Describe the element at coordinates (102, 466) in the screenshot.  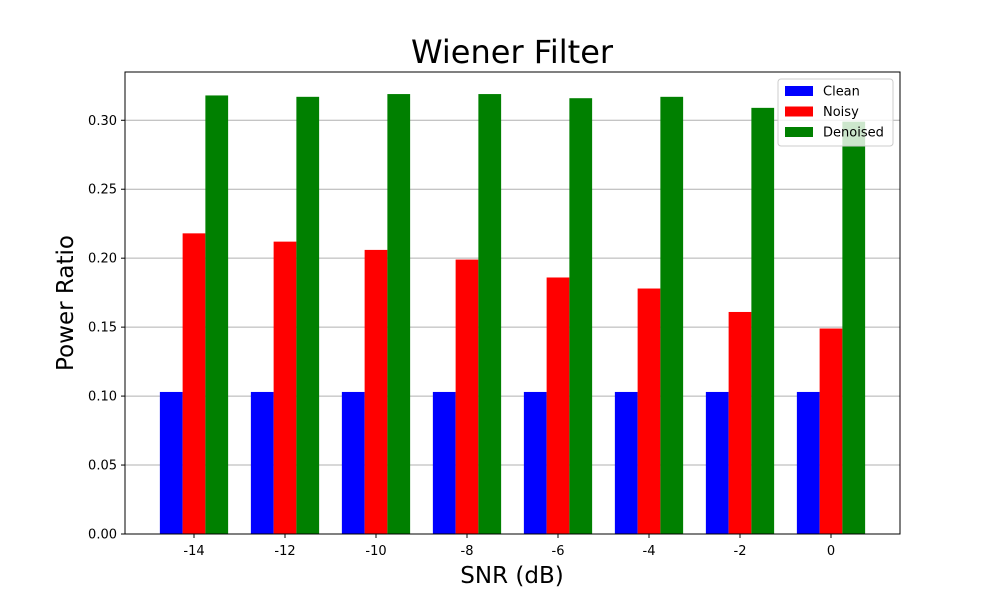
I see `y-tick-label: 0.05` at that location.